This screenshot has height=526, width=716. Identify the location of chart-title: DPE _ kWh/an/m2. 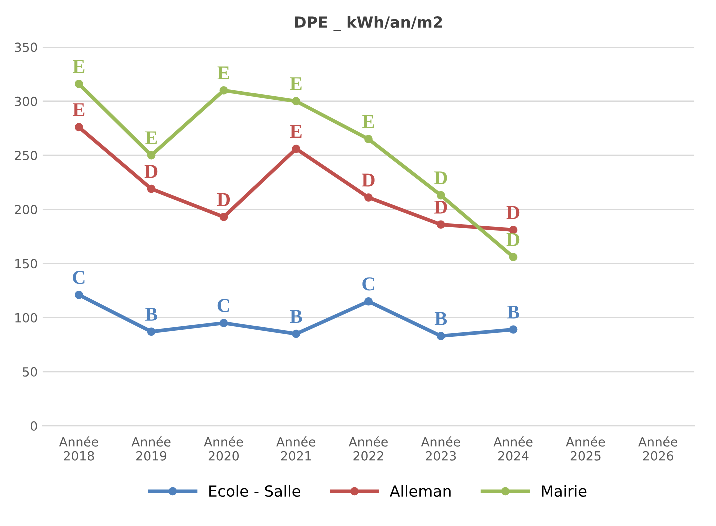
(368, 24).